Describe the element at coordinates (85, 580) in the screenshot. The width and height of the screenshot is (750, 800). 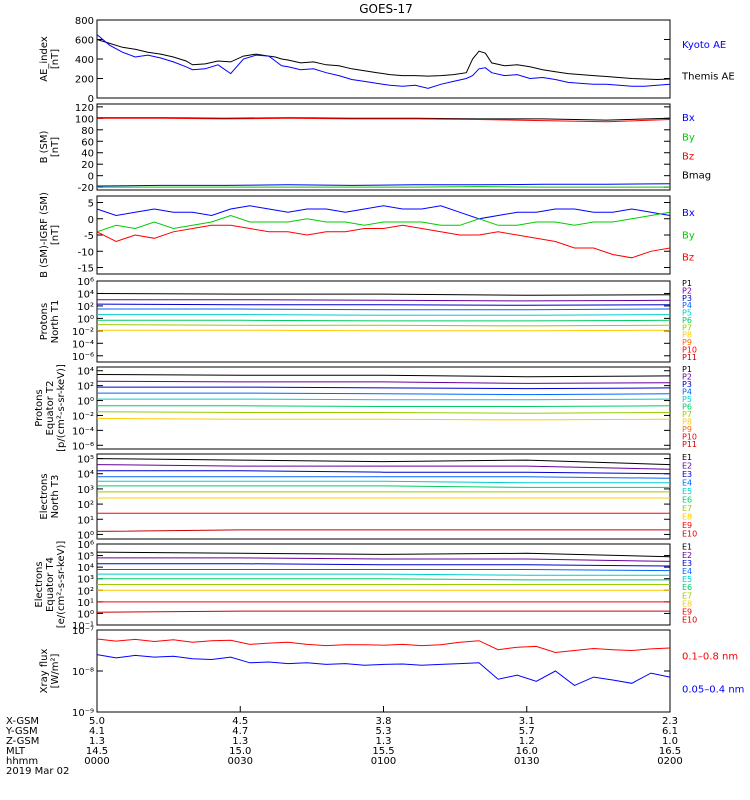
I see `y-tick-label: 10³` at that location.